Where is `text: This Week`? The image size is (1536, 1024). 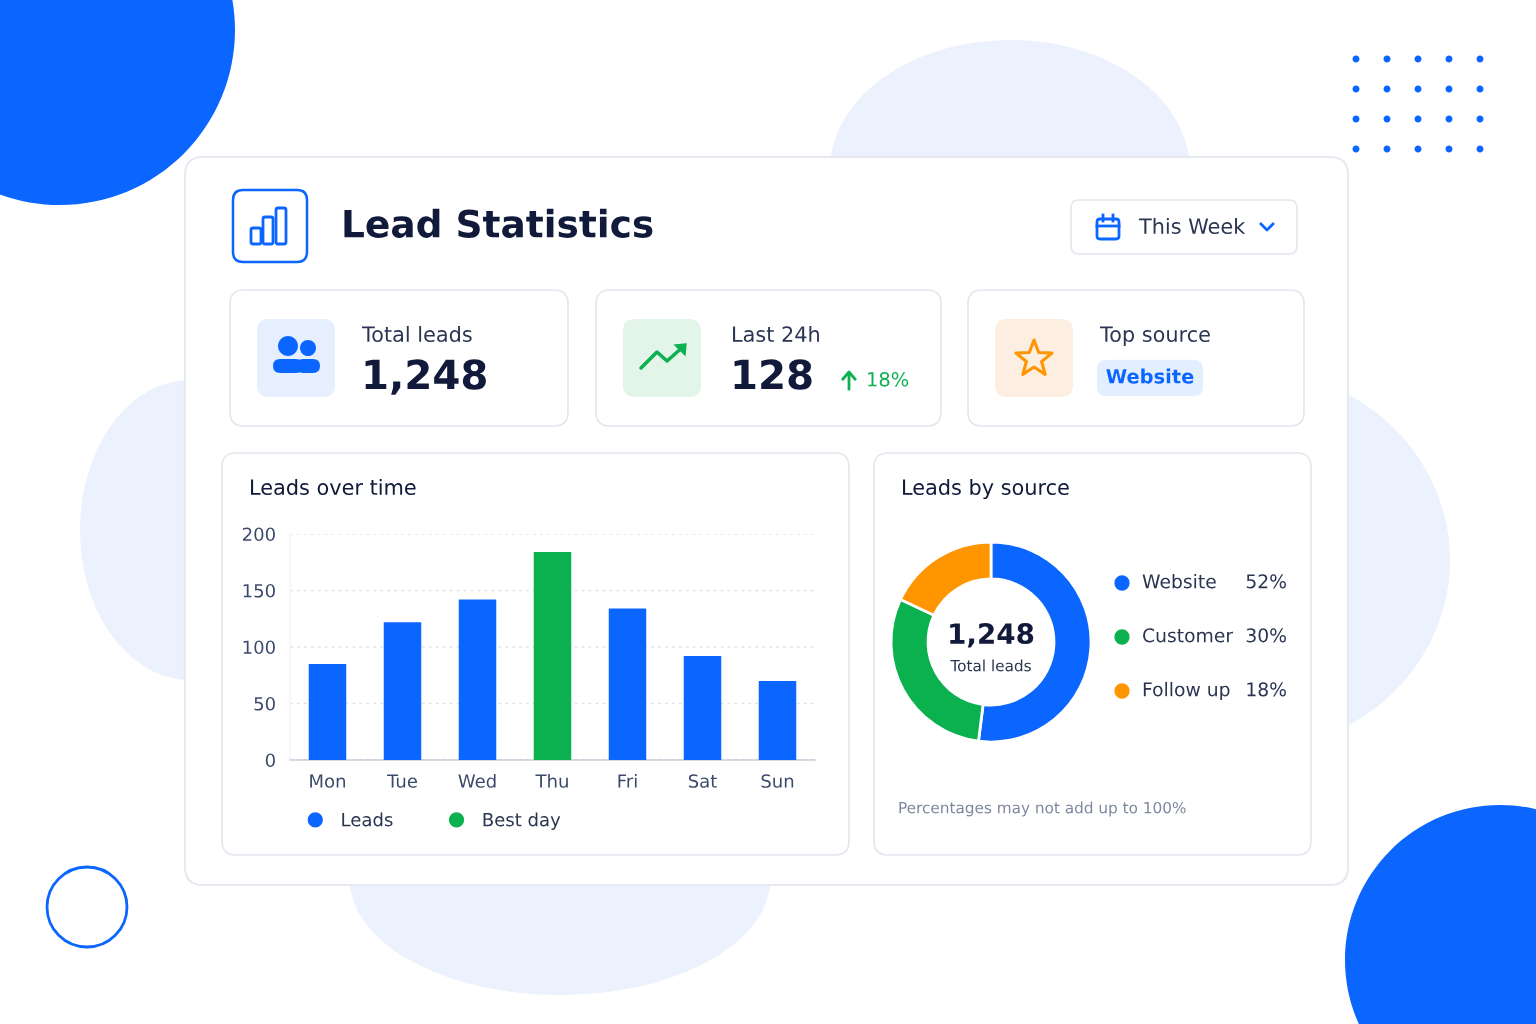 text: This Week is located at coordinates (1192, 226).